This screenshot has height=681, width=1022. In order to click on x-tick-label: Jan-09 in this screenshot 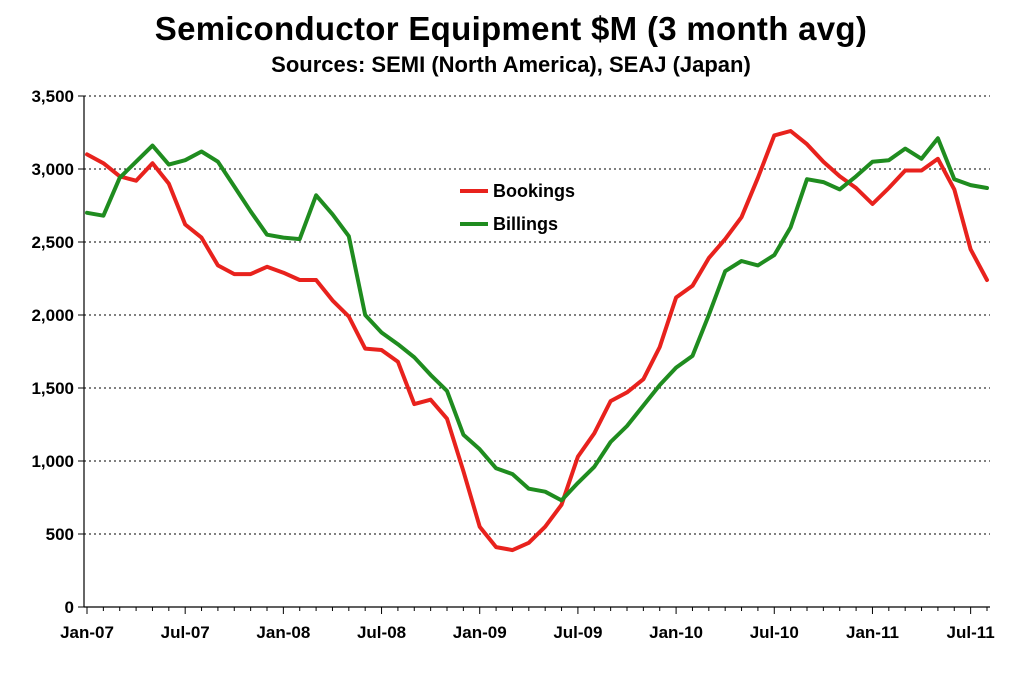, I will do `click(480, 632)`.